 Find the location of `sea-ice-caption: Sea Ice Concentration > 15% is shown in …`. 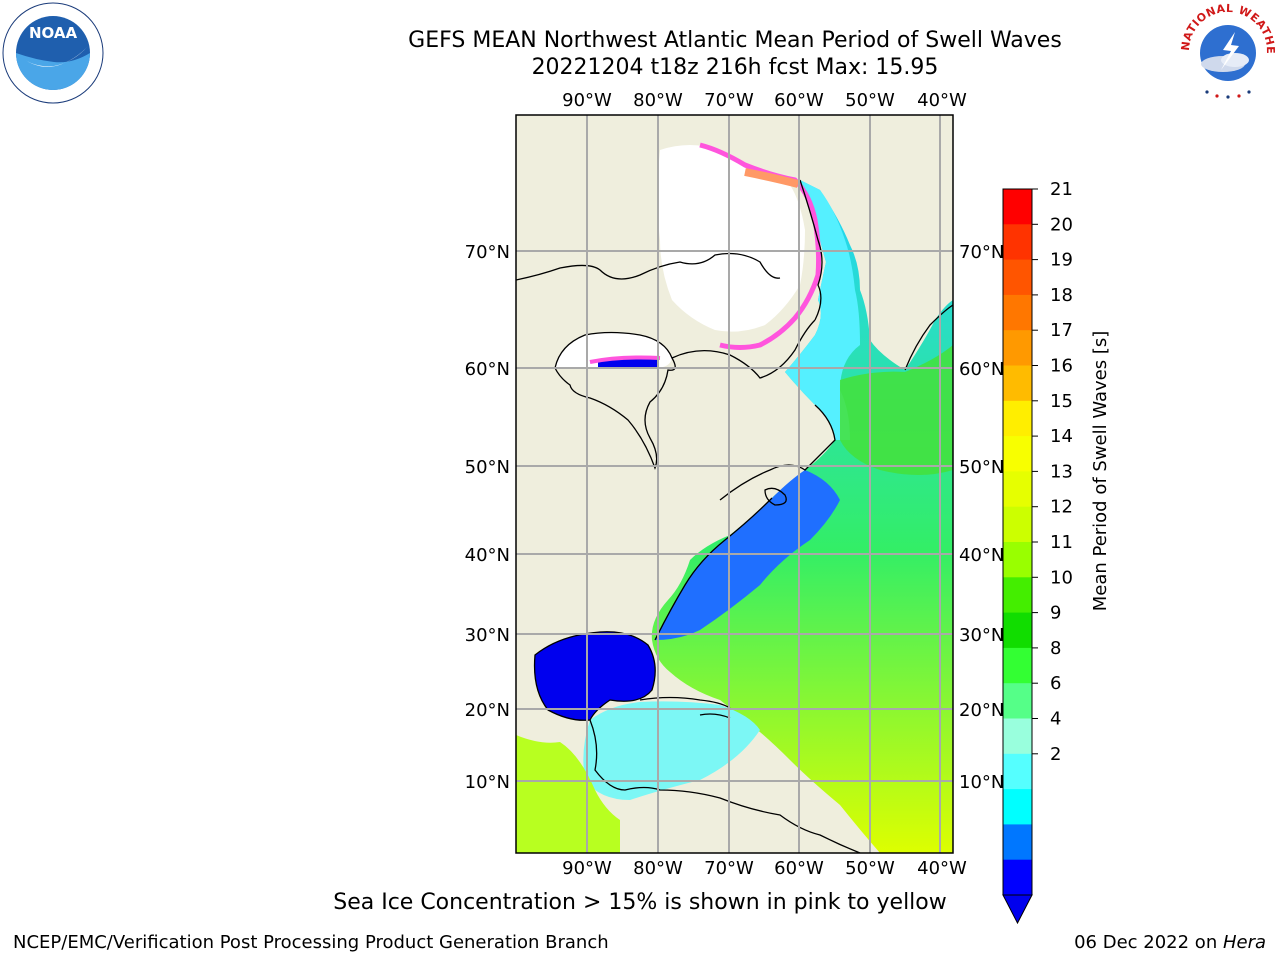

sea-ice-caption: Sea Ice Concentration > 15% is shown in … is located at coordinates (640, 902).